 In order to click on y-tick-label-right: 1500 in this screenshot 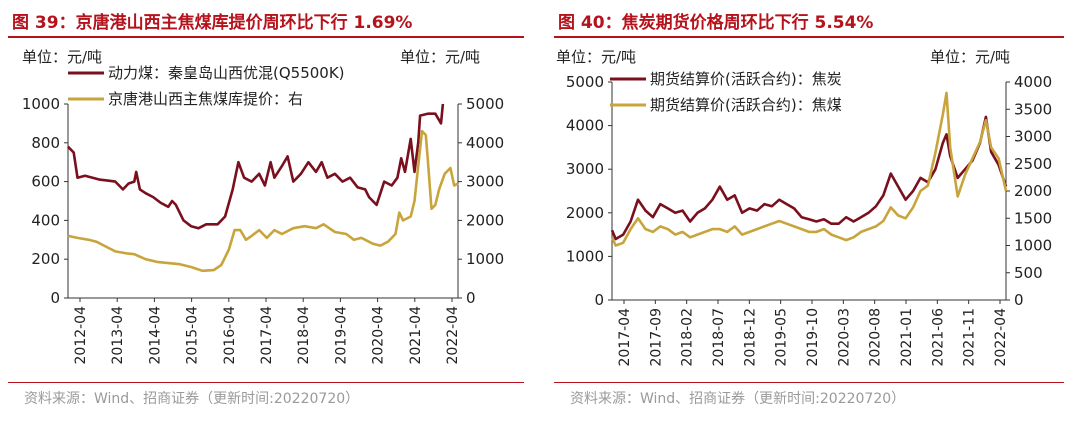, I will do `click(1033, 218)`.